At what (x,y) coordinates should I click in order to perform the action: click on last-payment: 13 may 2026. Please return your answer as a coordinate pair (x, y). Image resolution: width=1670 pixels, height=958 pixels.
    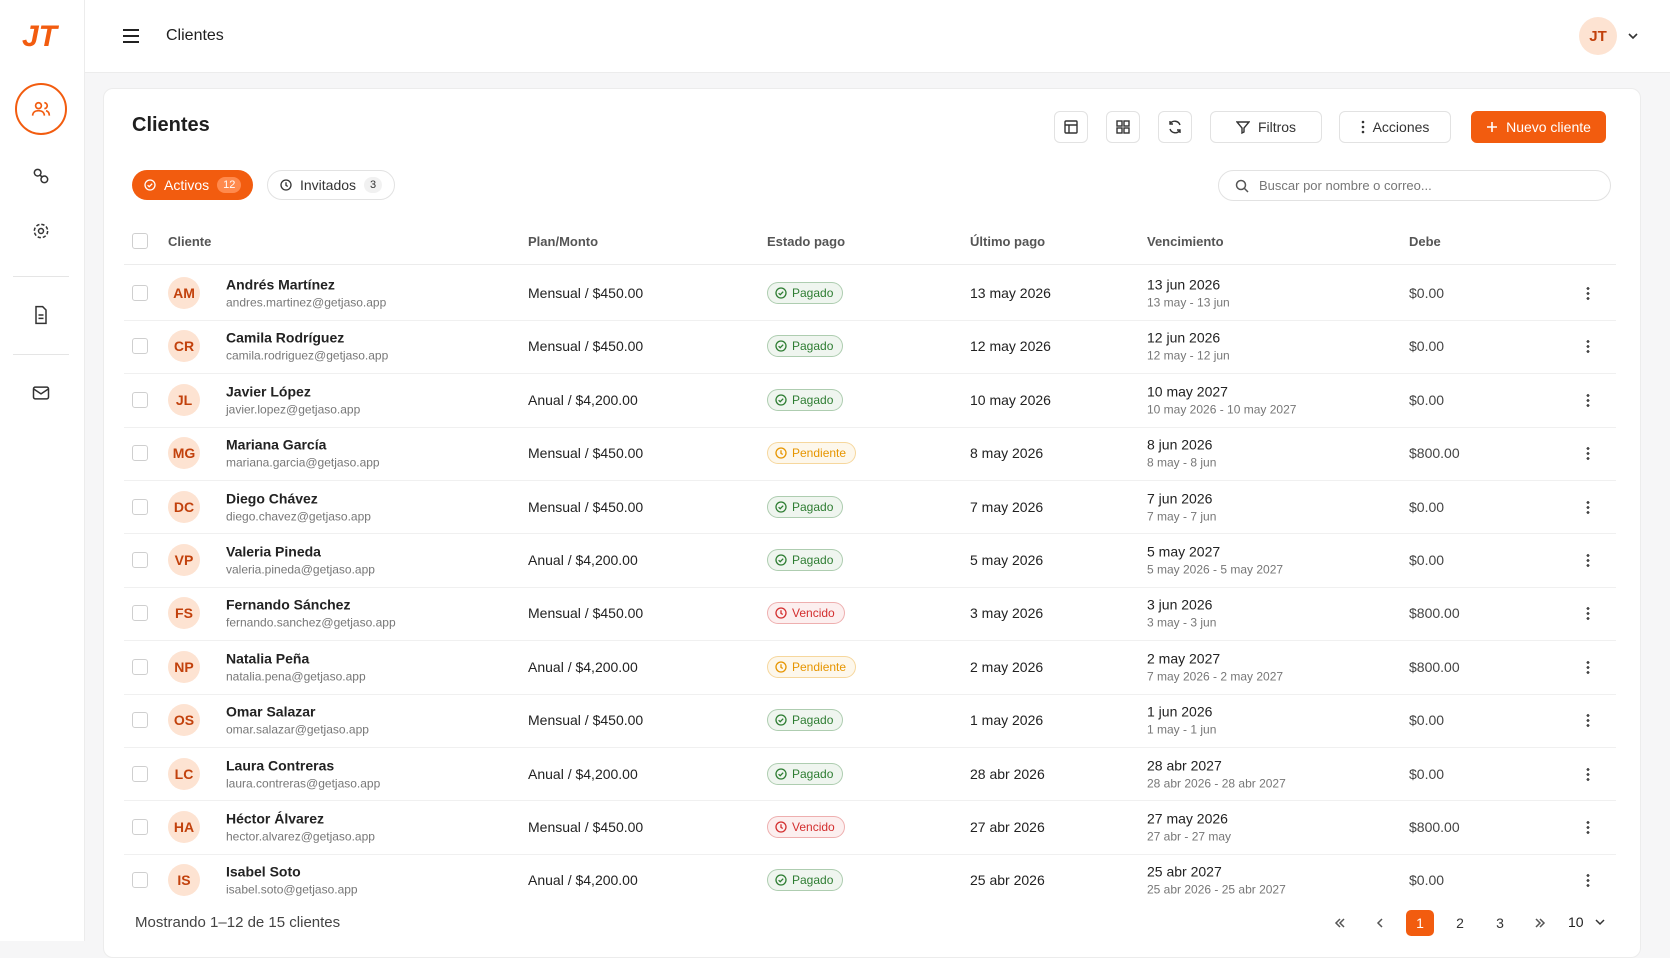
    Looking at the image, I should click on (1010, 293).